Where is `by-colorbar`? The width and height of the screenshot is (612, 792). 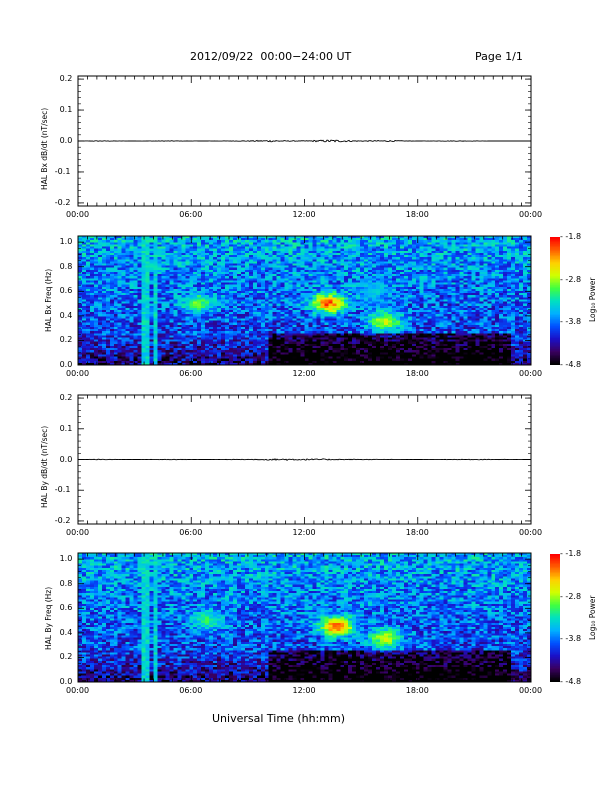
by-colorbar is located at coordinates (555, 618).